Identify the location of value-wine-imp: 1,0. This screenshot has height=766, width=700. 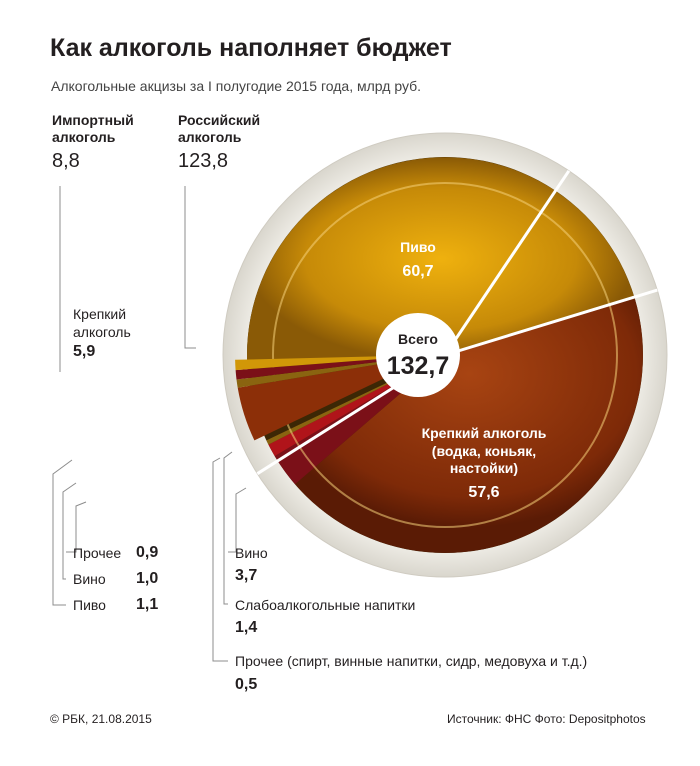
(147, 578).